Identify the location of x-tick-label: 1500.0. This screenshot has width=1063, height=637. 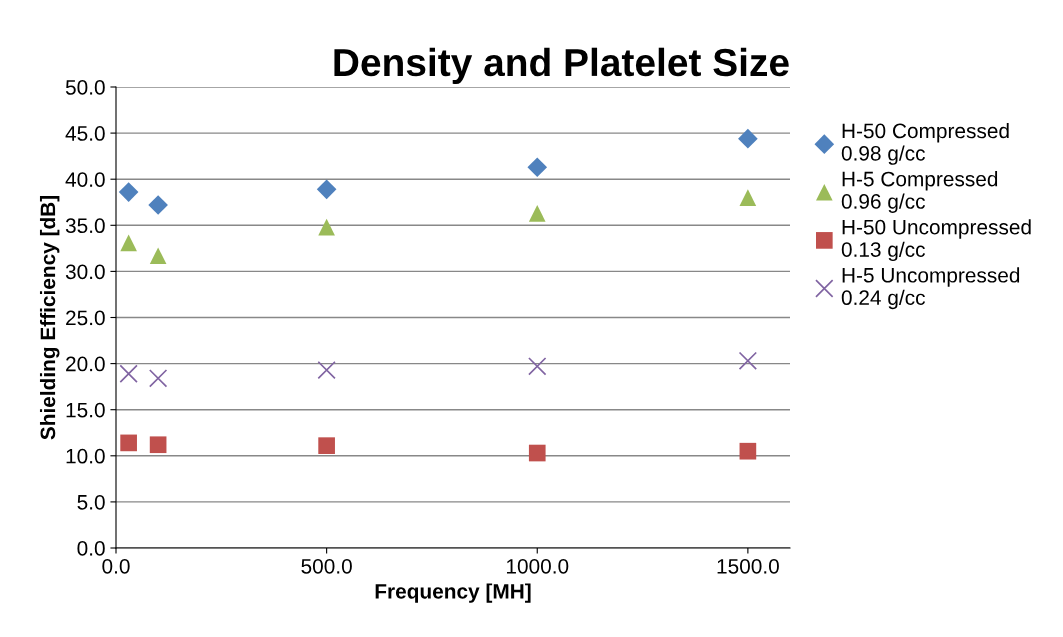
(748, 566).